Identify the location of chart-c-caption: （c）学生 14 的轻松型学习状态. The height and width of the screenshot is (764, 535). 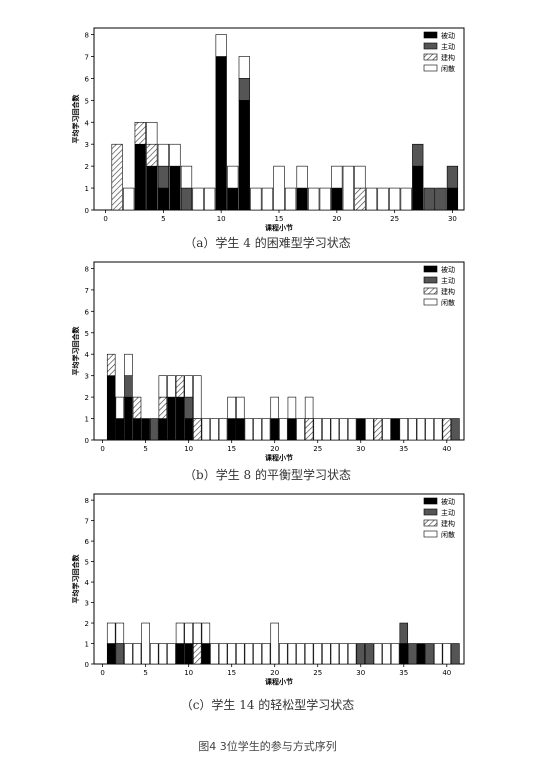
(267, 705).